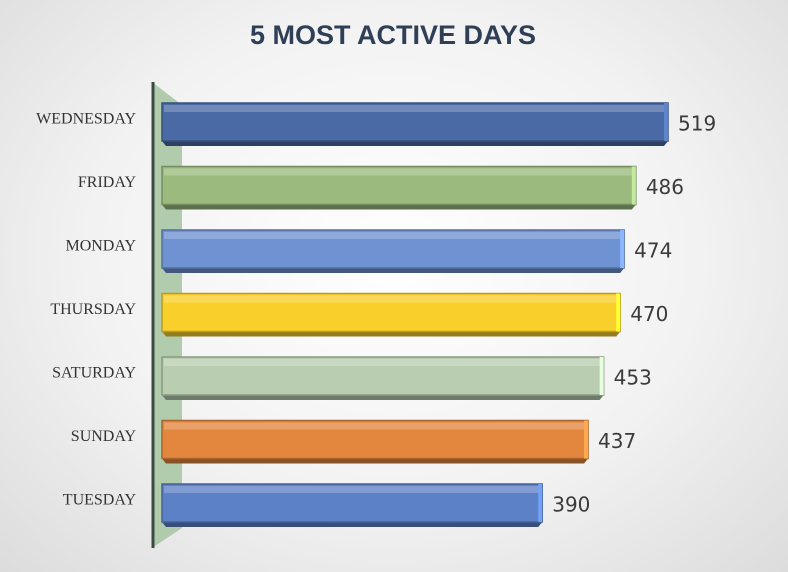 The height and width of the screenshot is (572, 788). What do you see at coordinates (94, 373) in the screenshot?
I see `category-tick-label: SATURDAY` at bounding box center [94, 373].